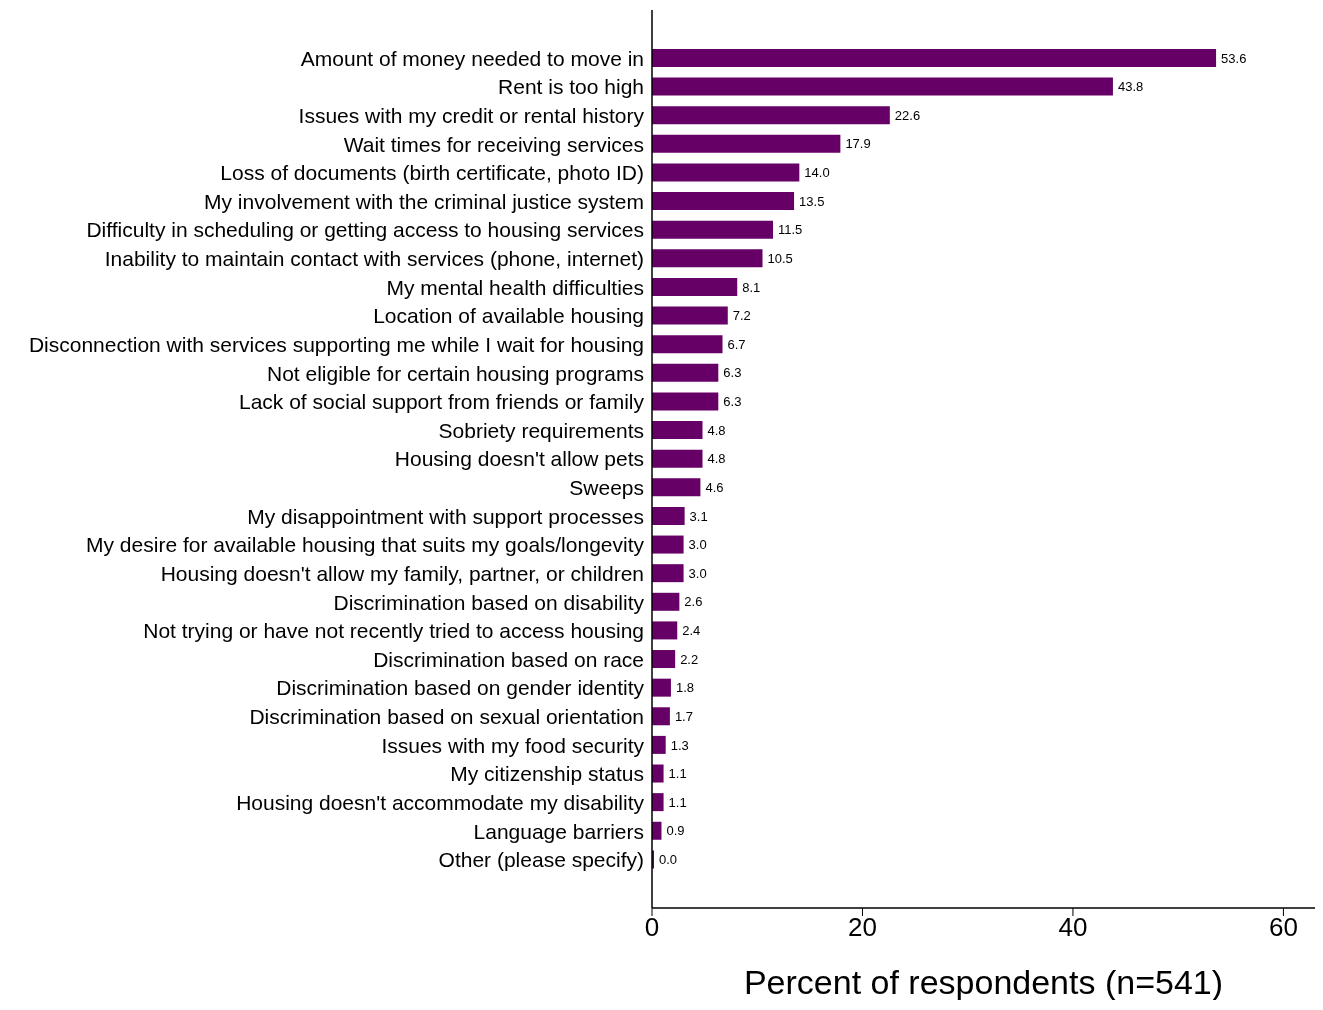 The image size is (1323, 1010). I want to click on y-tick-label: My disappointment with support processes, so click(445, 516).